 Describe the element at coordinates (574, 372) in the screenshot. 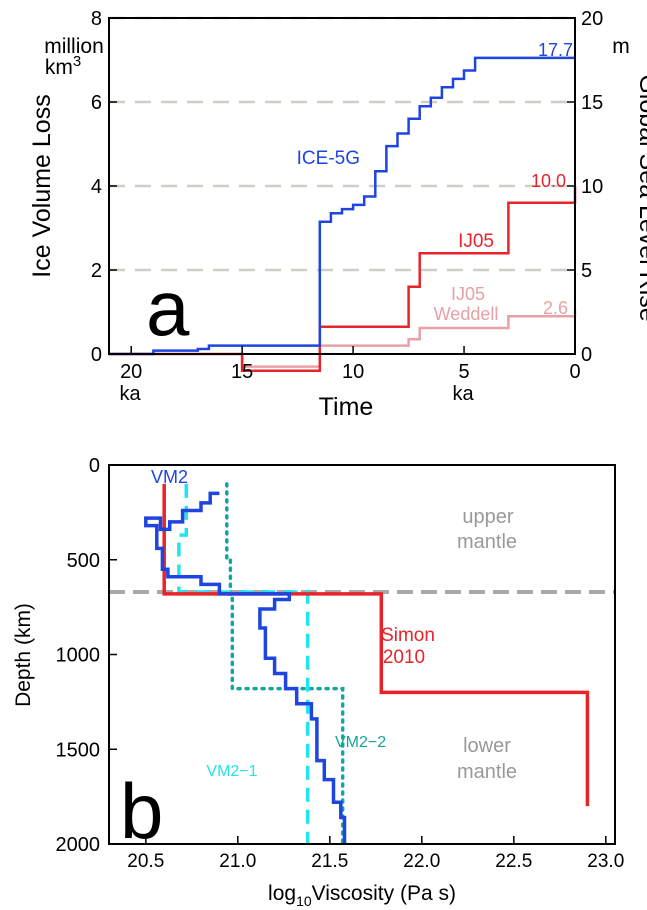

I see `x-tick-label: 0` at that location.